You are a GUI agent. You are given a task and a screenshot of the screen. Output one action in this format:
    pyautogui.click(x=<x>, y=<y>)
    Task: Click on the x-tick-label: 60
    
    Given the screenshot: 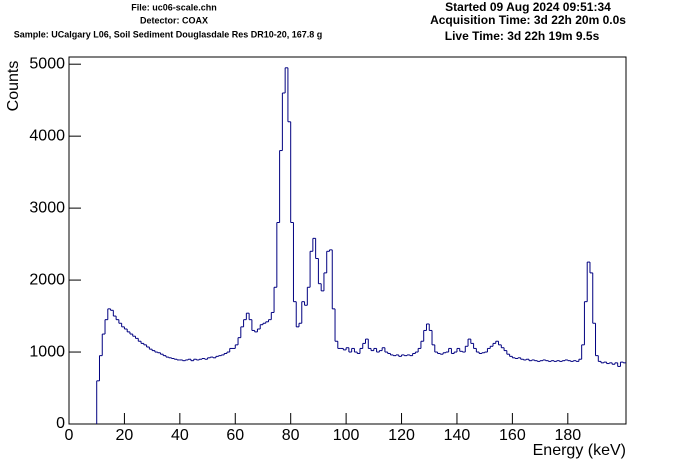 What is the action you would take?
    pyautogui.click(x=235, y=435)
    